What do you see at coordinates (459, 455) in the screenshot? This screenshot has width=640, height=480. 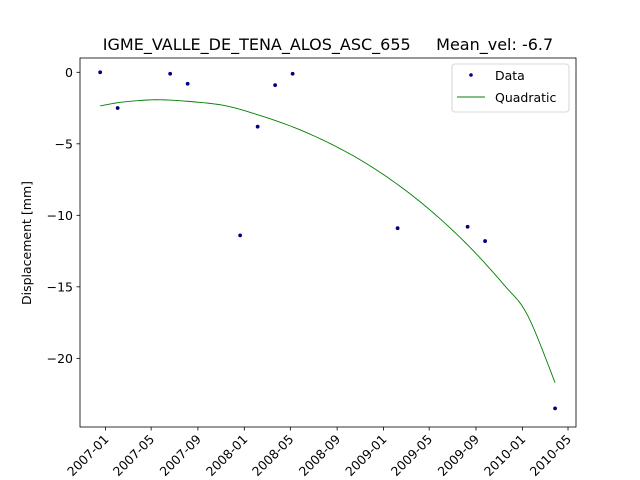 I see `x-tick-label: 2009-09` at bounding box center [459, 455].